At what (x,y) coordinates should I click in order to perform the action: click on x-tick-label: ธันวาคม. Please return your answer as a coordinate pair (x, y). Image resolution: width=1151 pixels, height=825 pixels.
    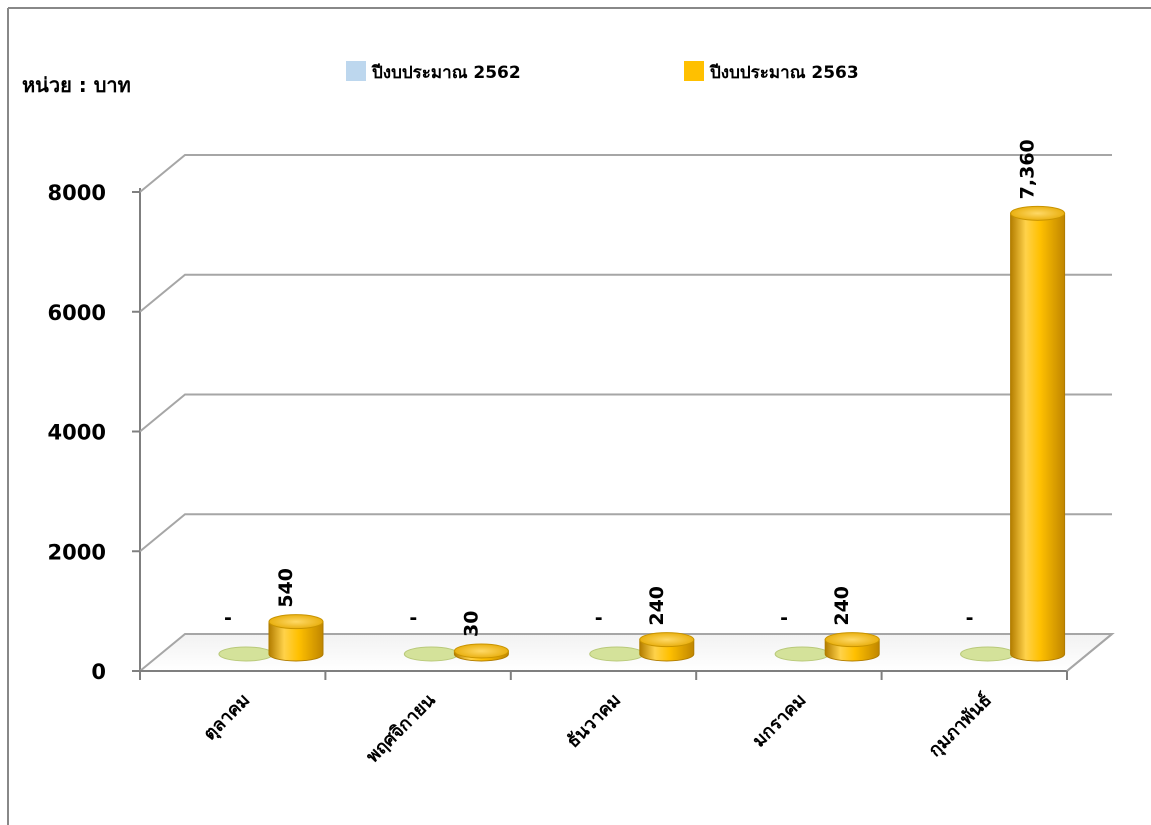
    Looking at the image, I should click on (594, 721).